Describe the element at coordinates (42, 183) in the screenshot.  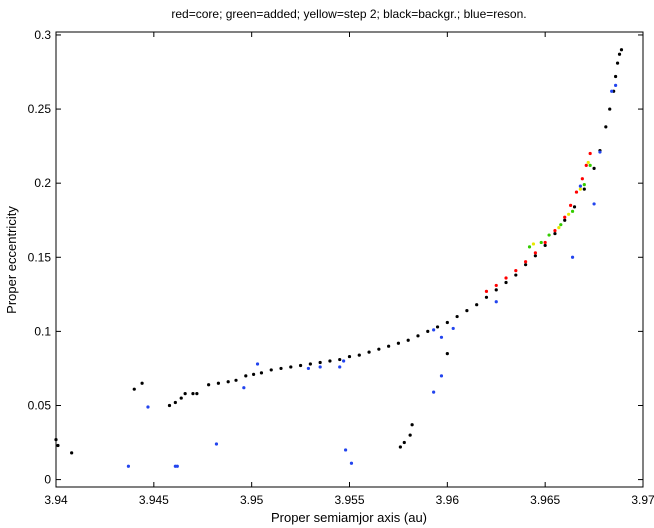
I see `y-tick-label: 0.2` at that location.